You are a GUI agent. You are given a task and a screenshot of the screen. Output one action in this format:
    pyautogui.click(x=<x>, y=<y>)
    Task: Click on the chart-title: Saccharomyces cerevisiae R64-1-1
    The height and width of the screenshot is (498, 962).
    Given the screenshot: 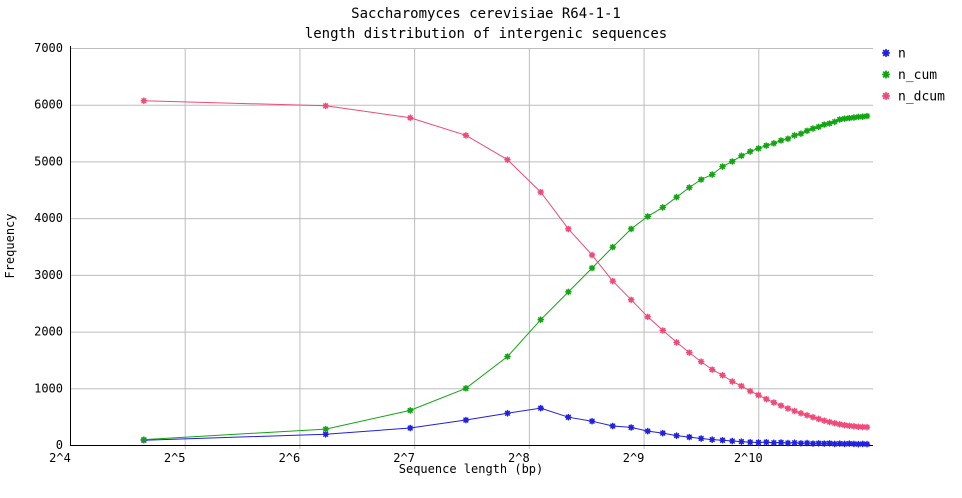 What is the action you would take?
    pyautogui.click(x=486, y=14)
    